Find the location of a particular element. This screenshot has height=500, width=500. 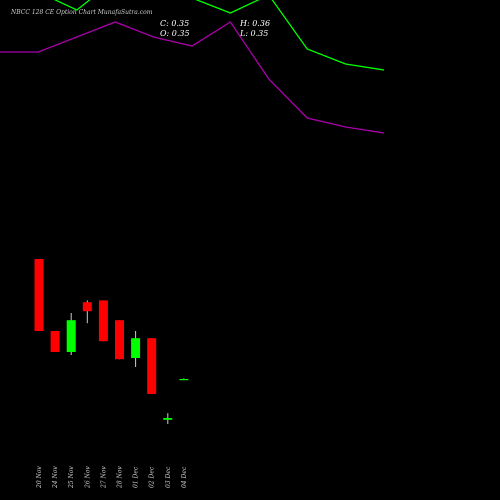

x-tick-label: 04 Dec is located at coordinates (184, 477).